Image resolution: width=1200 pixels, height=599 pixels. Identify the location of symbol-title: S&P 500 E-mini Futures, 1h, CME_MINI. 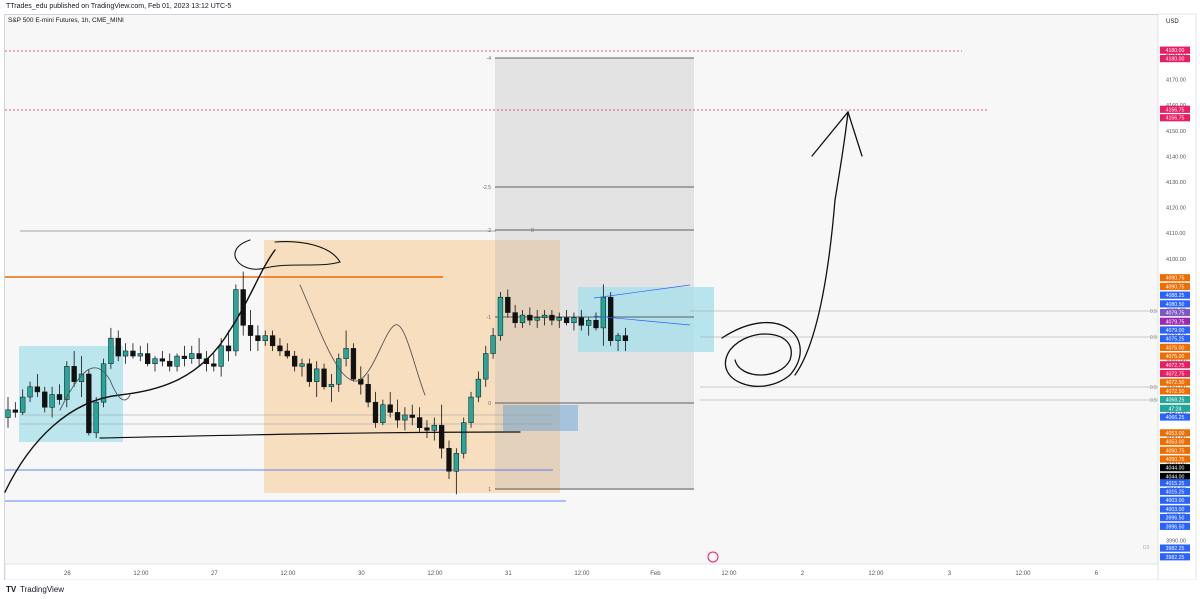
(66, 20).